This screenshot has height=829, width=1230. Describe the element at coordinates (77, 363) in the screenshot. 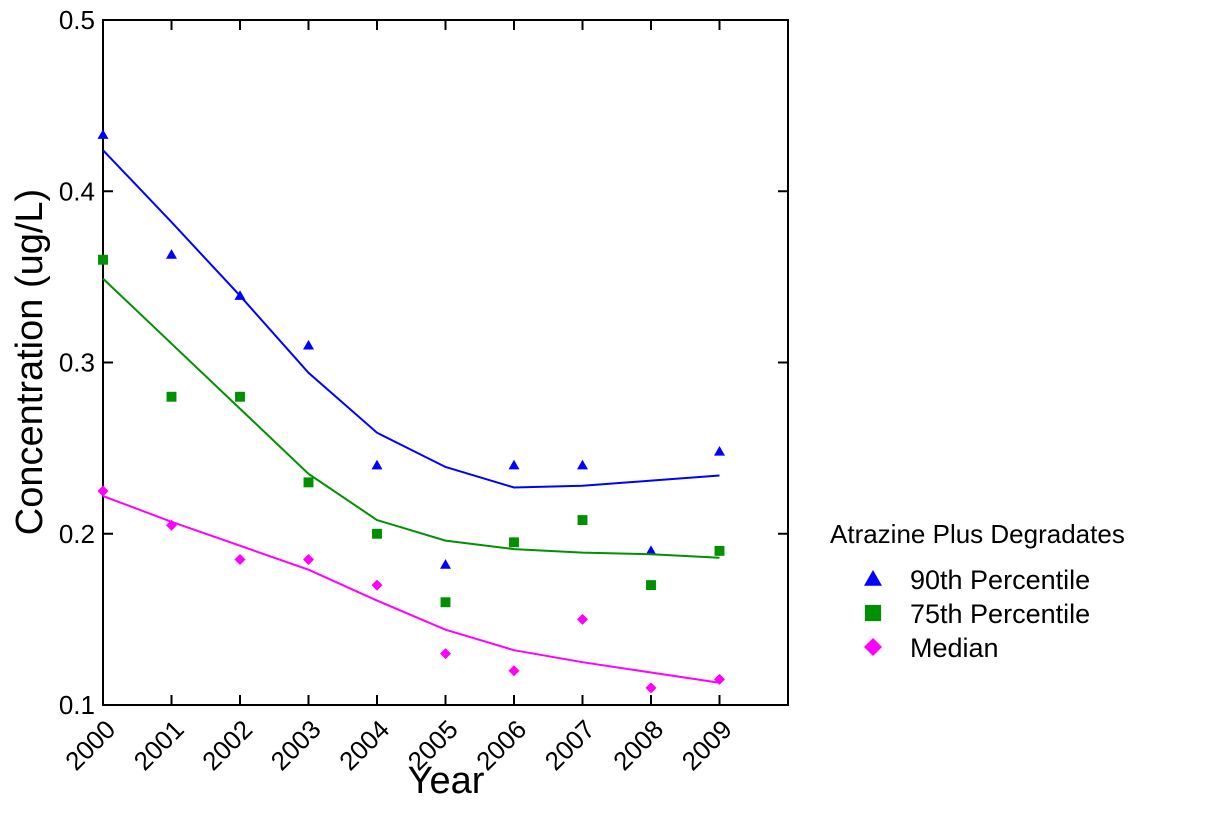

I see `y-tick-label: 0.3` at that location.